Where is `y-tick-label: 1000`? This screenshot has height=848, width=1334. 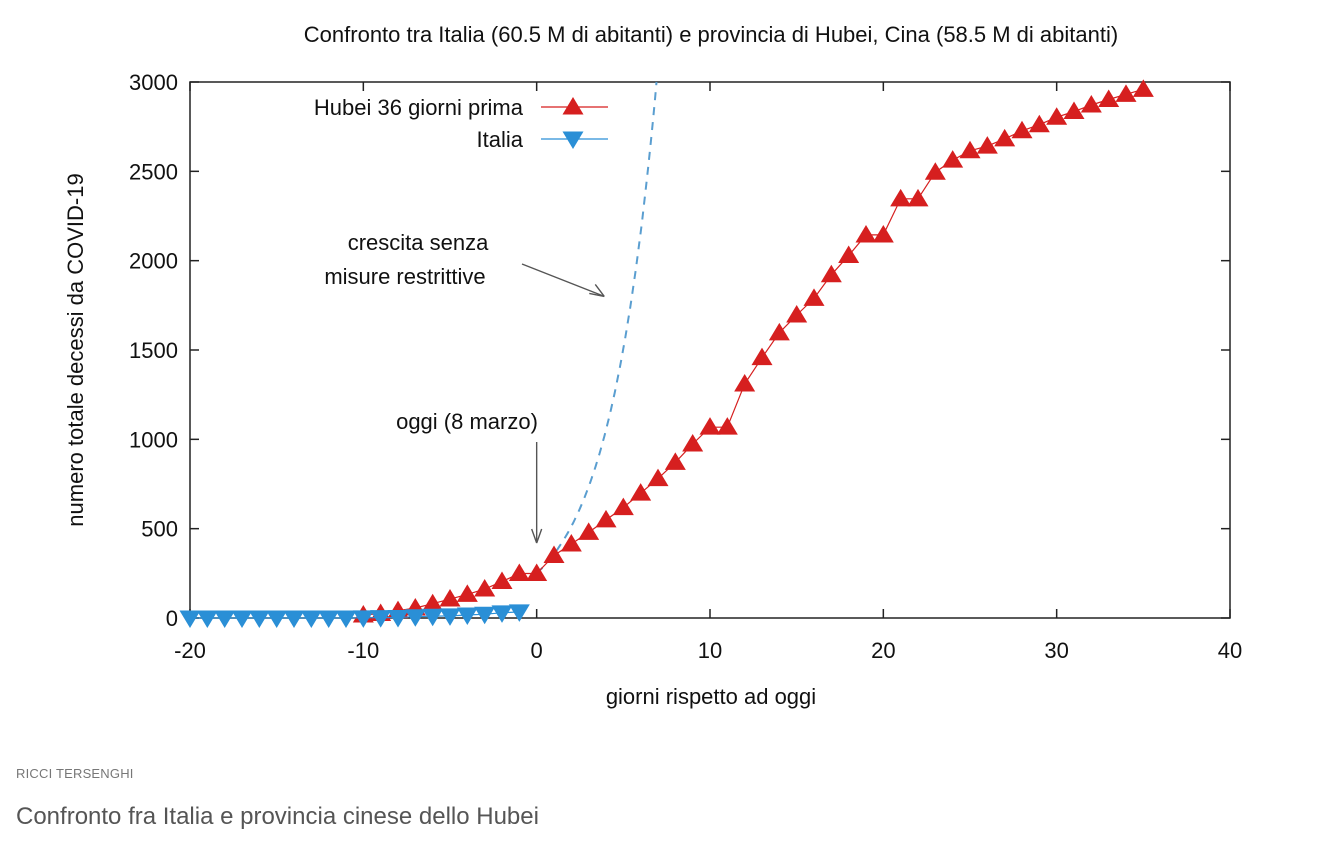
y-tick-label: 1000 is located at coordinates (153, 439).